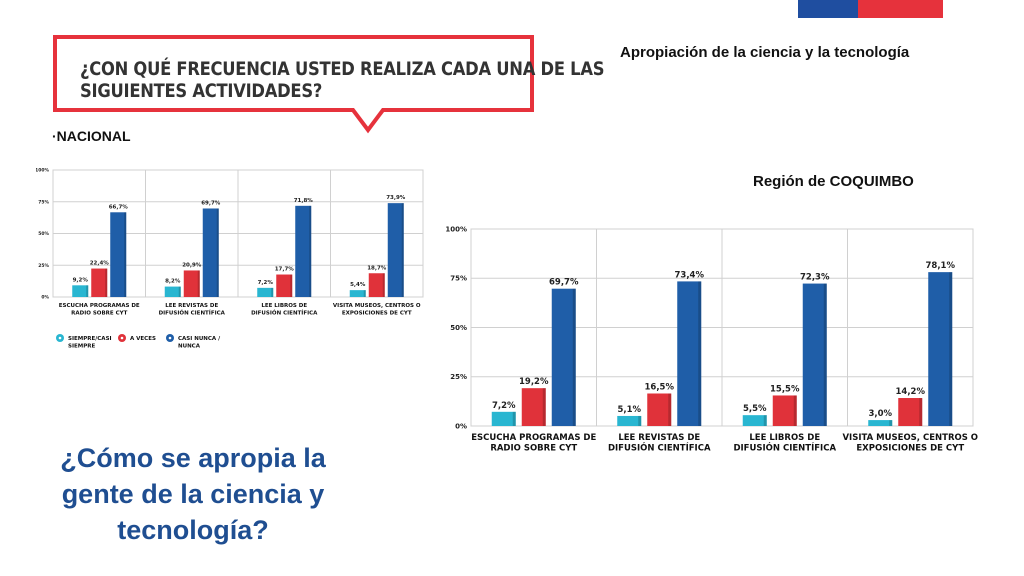 This screenshot has height=576, width=1024. I want to click on speech-bubble, so click(293, 84).